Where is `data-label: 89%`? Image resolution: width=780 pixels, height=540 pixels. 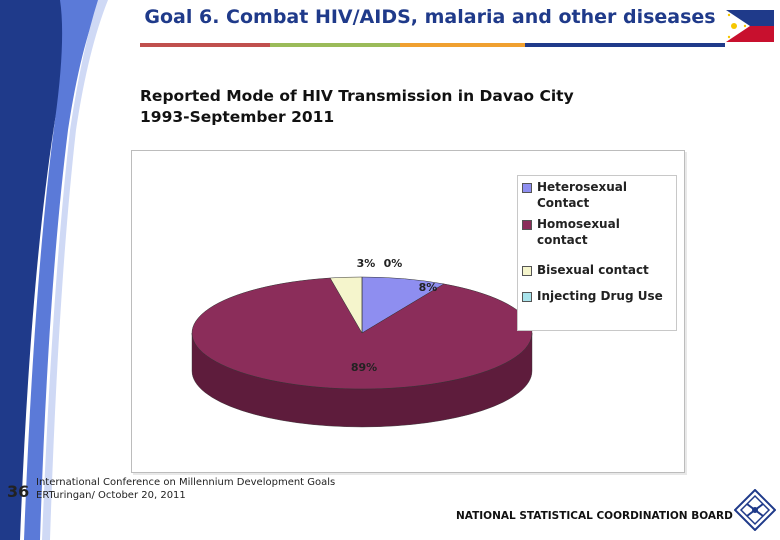
data-label: 89% is located at coordinates (364, 367).